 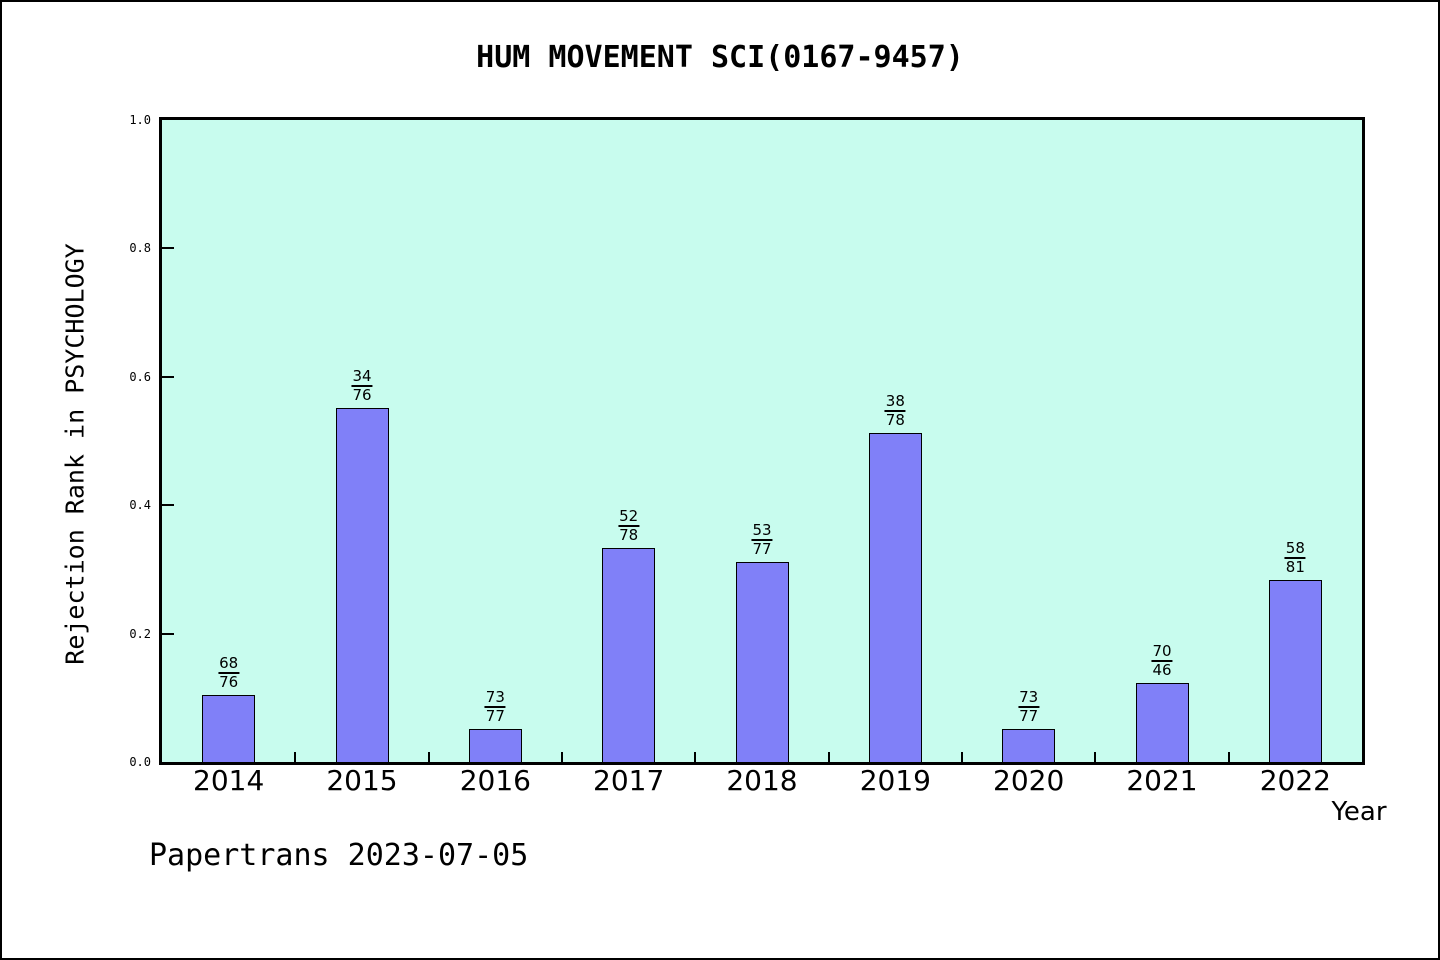 What do you see at coordinates (629, 780) in the screenshot?
I see `x-tick-label-2017: 2017` at bounding box center [629, 780].